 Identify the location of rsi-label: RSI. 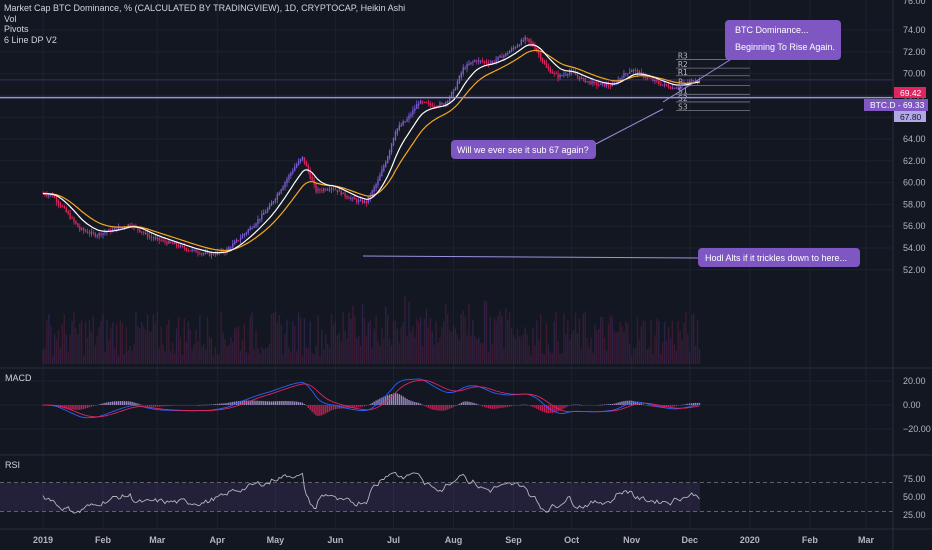
(13, 465).